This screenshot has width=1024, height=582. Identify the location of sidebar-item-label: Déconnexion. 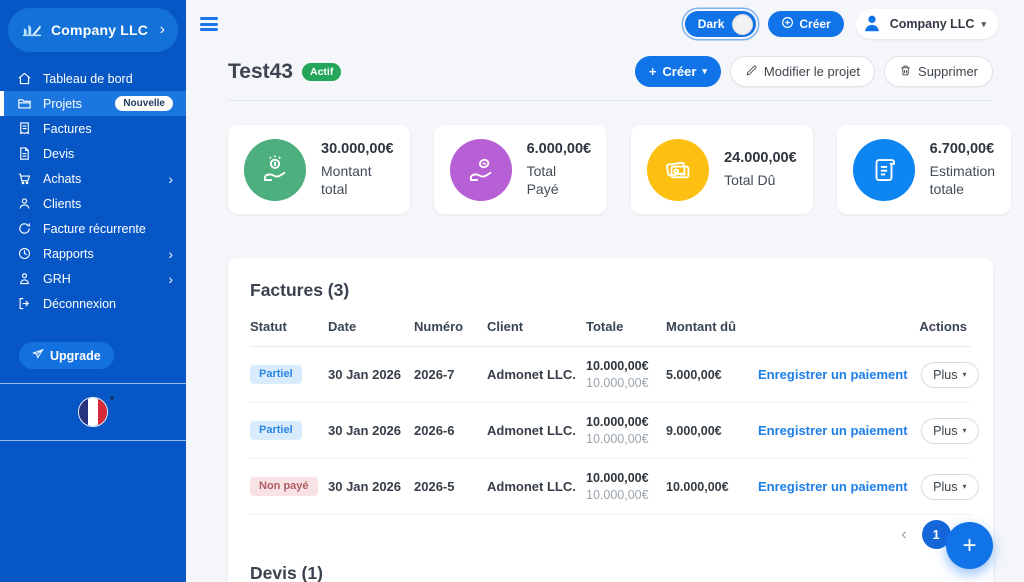
(79, 303).